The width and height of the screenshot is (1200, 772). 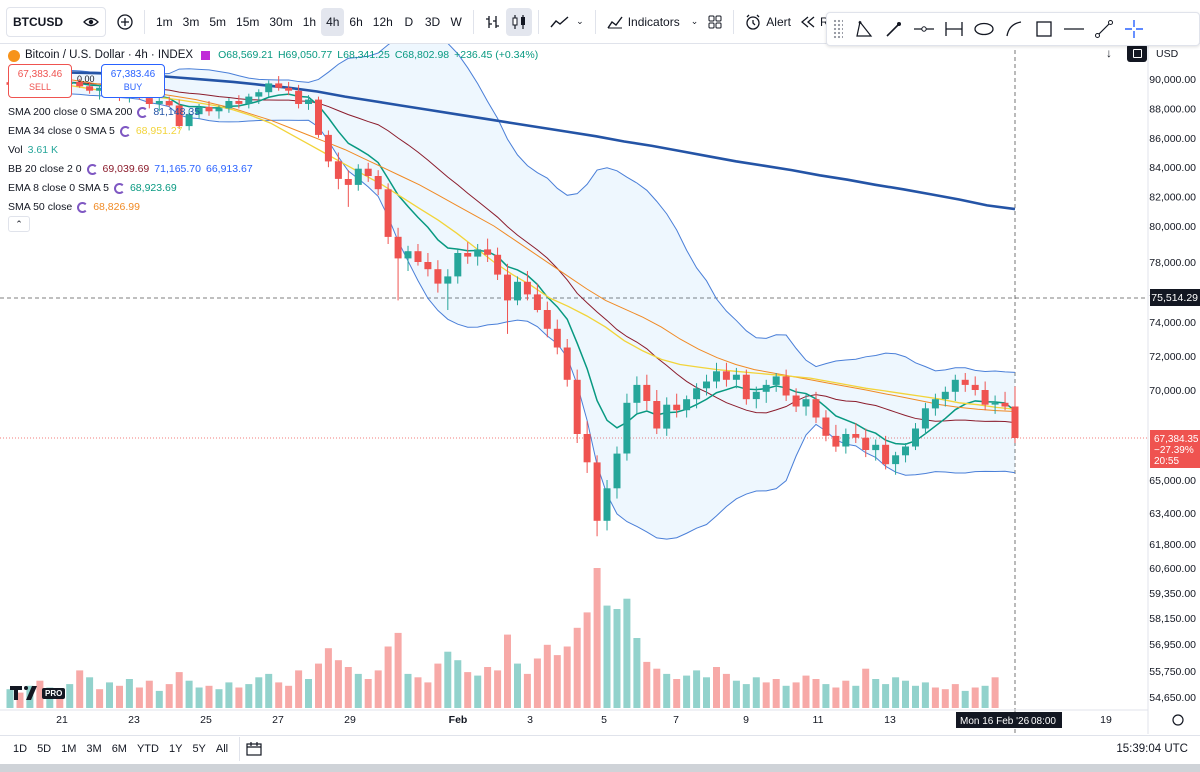 I want to click on drawing-toolbar, so click(x=1013, y=29).